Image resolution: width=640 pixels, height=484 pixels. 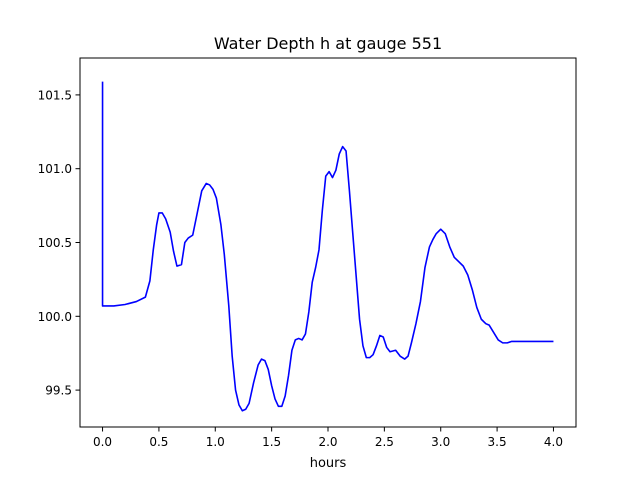 What do you see at coordinates (384, 442) in the screenshot?
I see `x-tick-label: 2.5` at bounding box center [384, 442].